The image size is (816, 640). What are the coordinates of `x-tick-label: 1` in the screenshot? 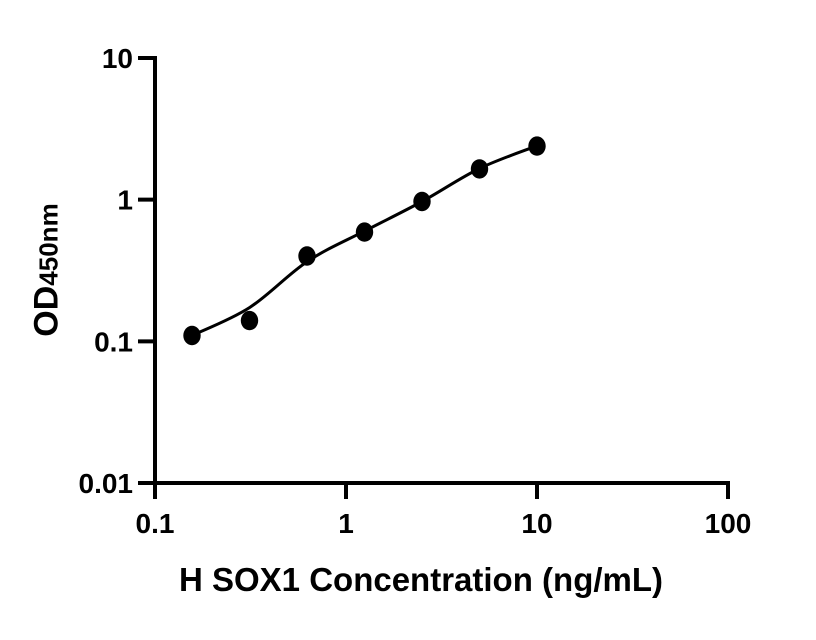 It's located at (346, 523).